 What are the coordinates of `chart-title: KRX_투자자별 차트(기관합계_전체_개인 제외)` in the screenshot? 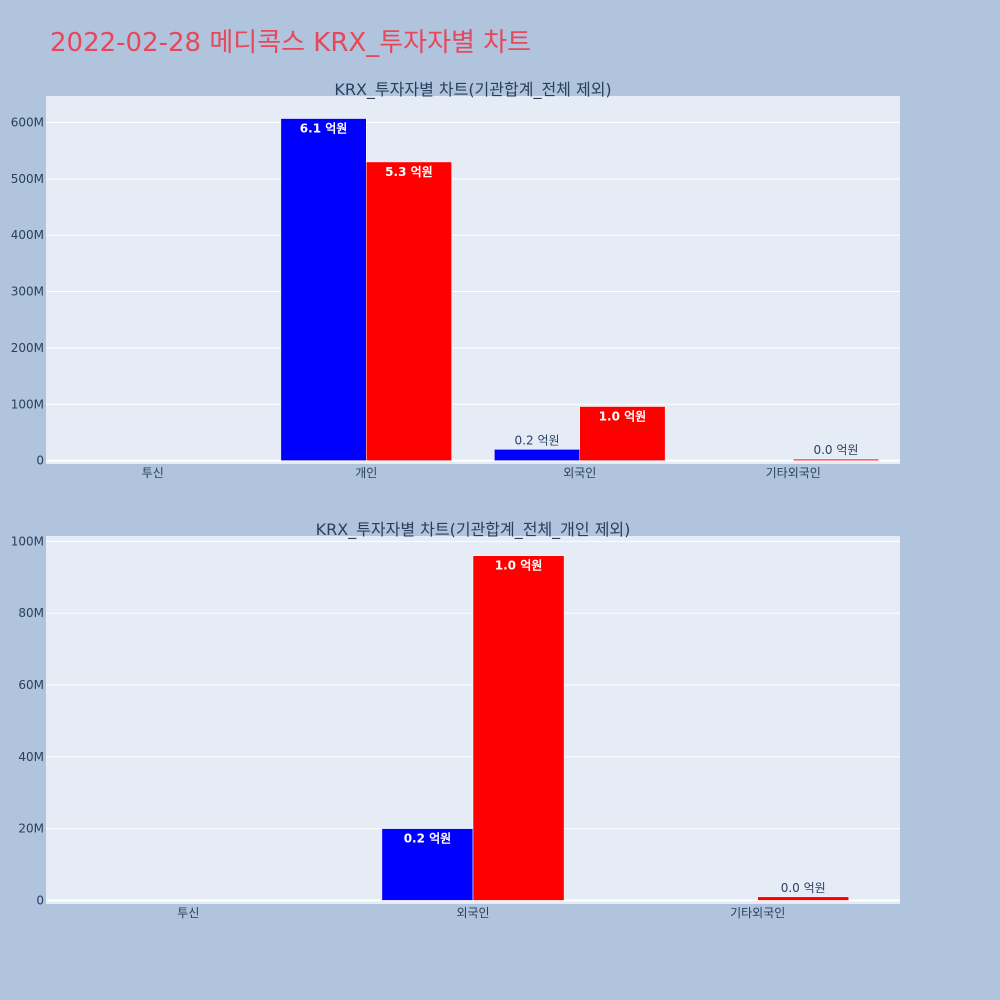 It's located at (473, 530).